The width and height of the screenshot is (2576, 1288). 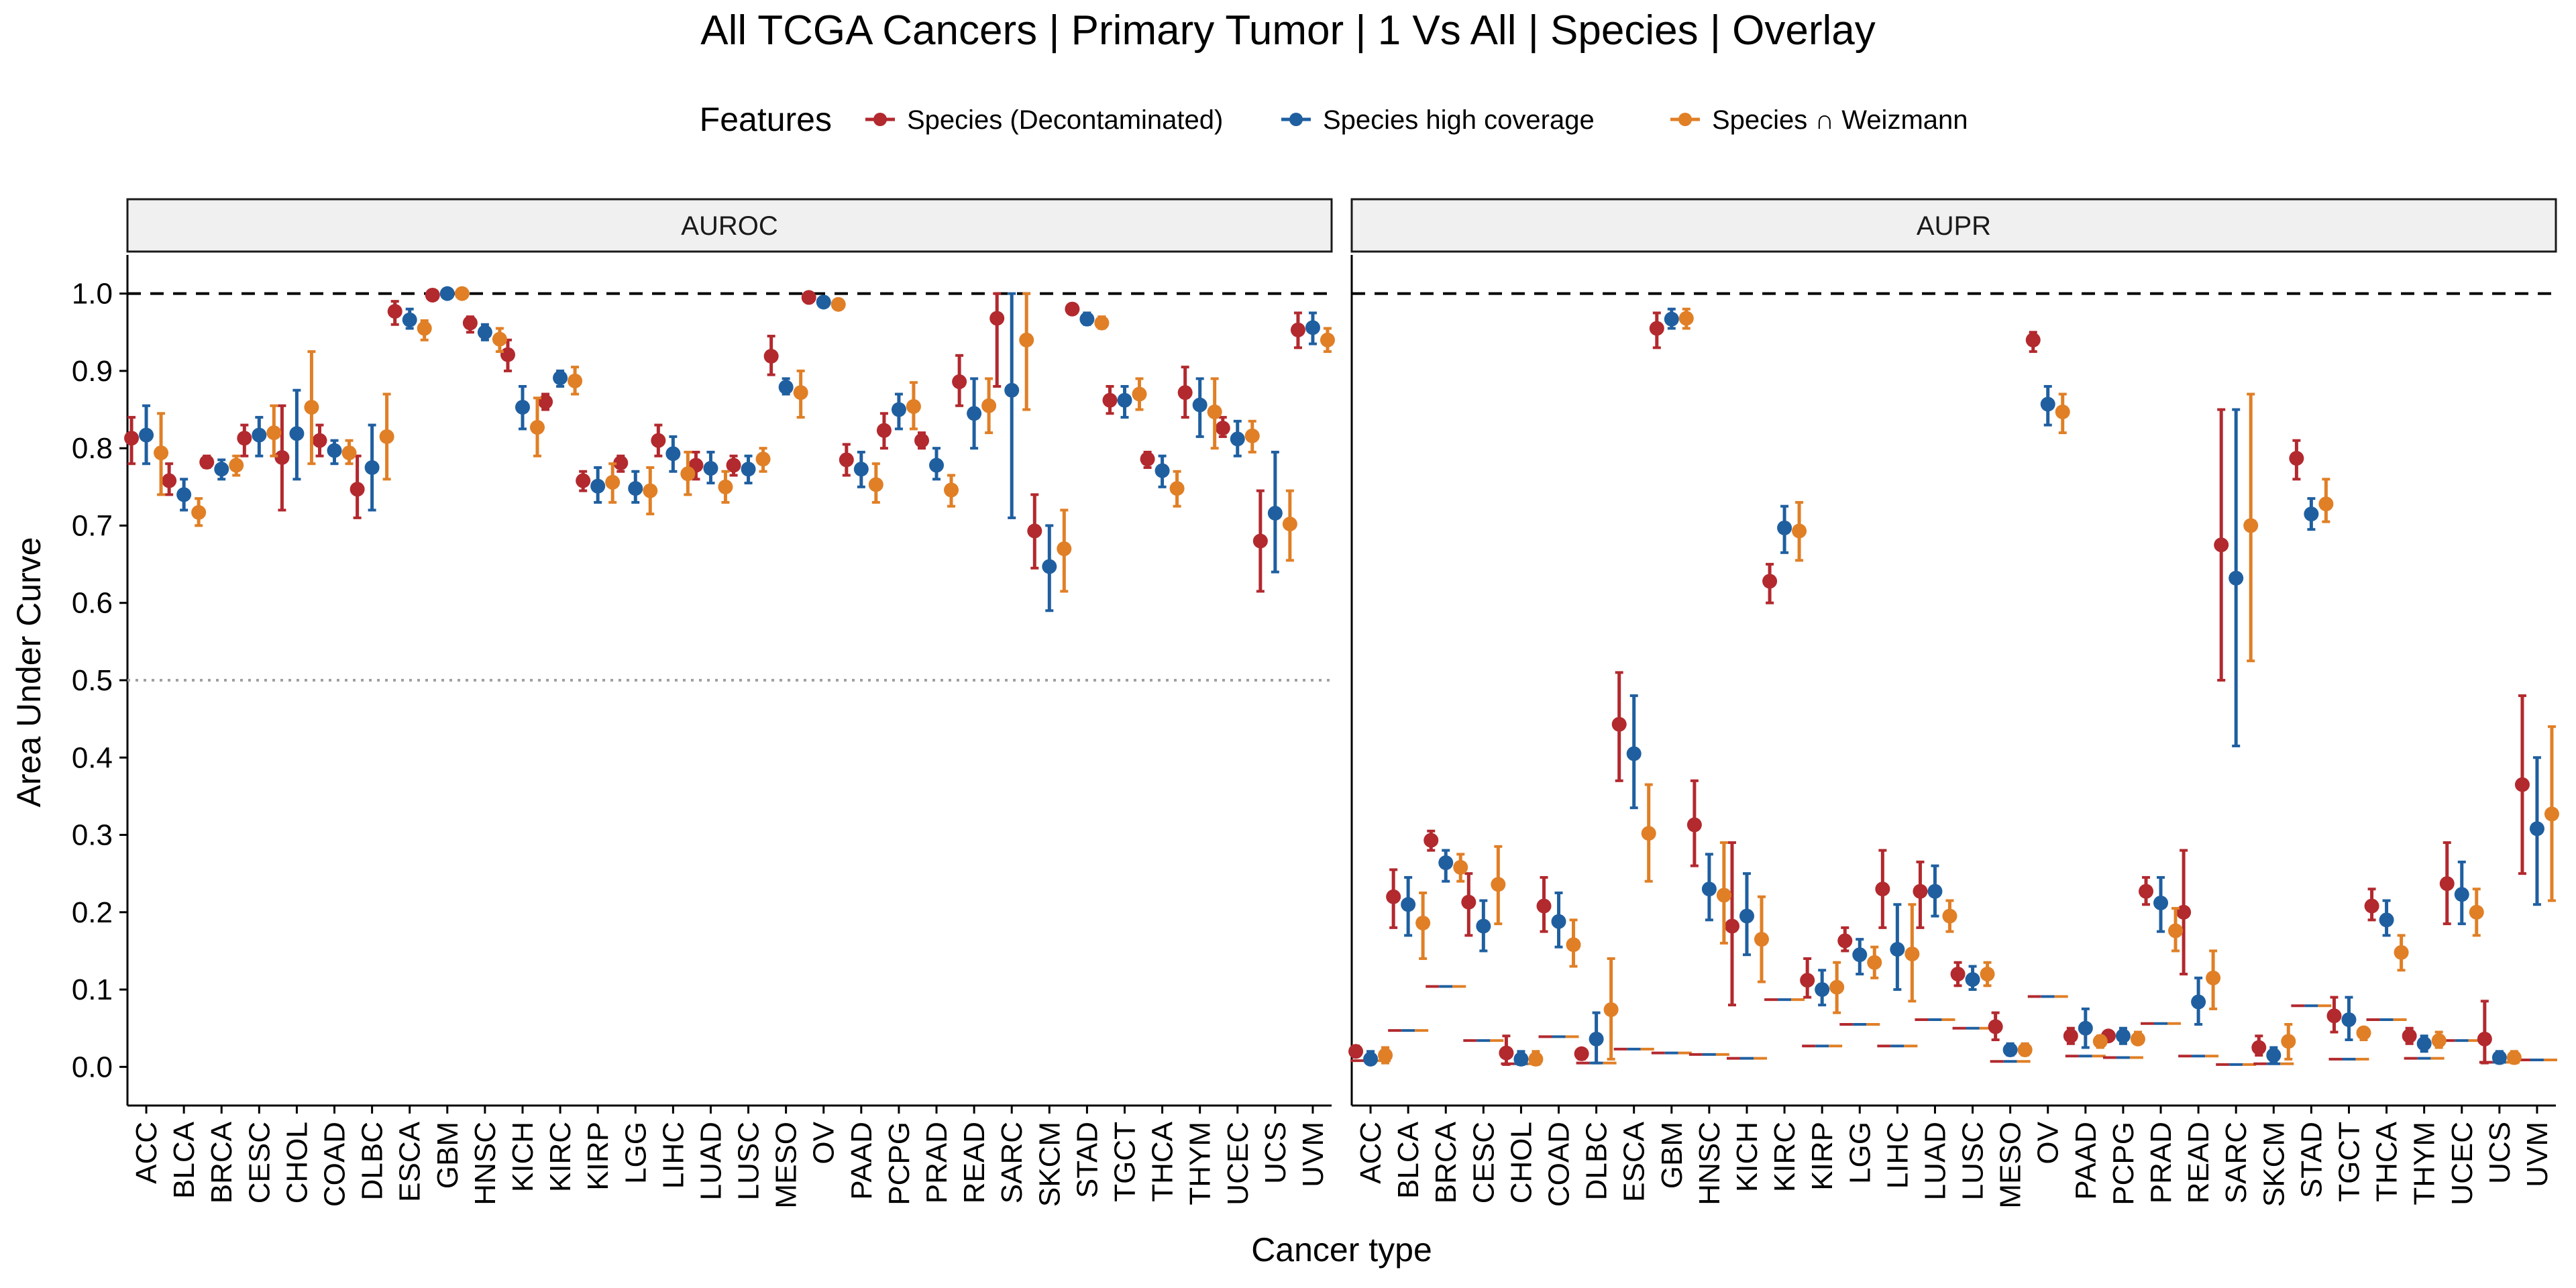 What do you see at coordinates (1747, 1157) in the screenshot?
I see `x-tick-label-kich: KICH` at bounding box center [1747, 1157].